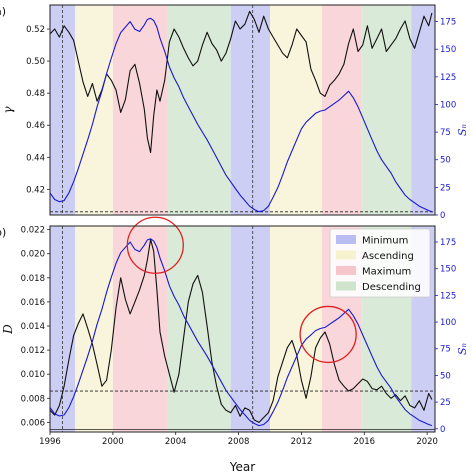 Image resolution: width=474 pixels, height=474 pixels. I want to click on y-tick-label: 0.44, so click(35, 158).